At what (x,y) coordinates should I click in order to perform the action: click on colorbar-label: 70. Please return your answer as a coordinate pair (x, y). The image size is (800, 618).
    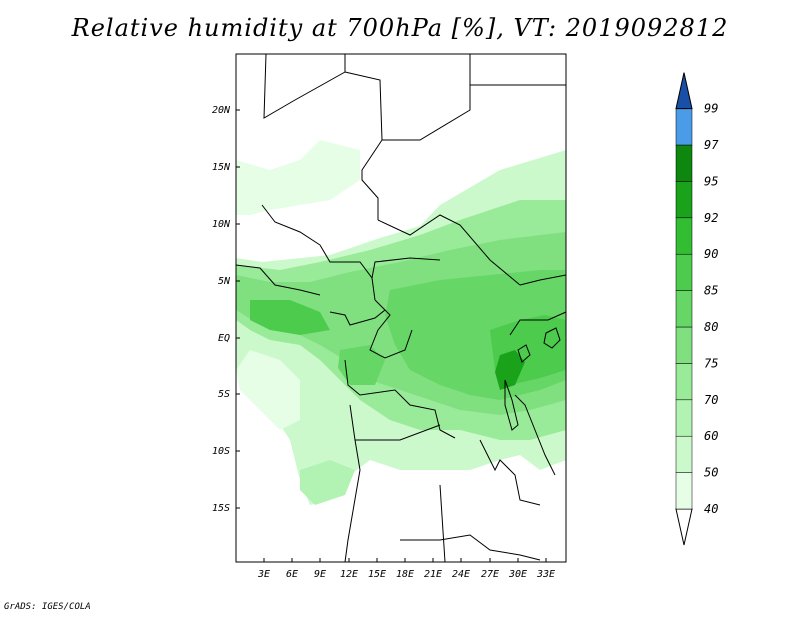
    Looking at the image, I should click on (711, 400).